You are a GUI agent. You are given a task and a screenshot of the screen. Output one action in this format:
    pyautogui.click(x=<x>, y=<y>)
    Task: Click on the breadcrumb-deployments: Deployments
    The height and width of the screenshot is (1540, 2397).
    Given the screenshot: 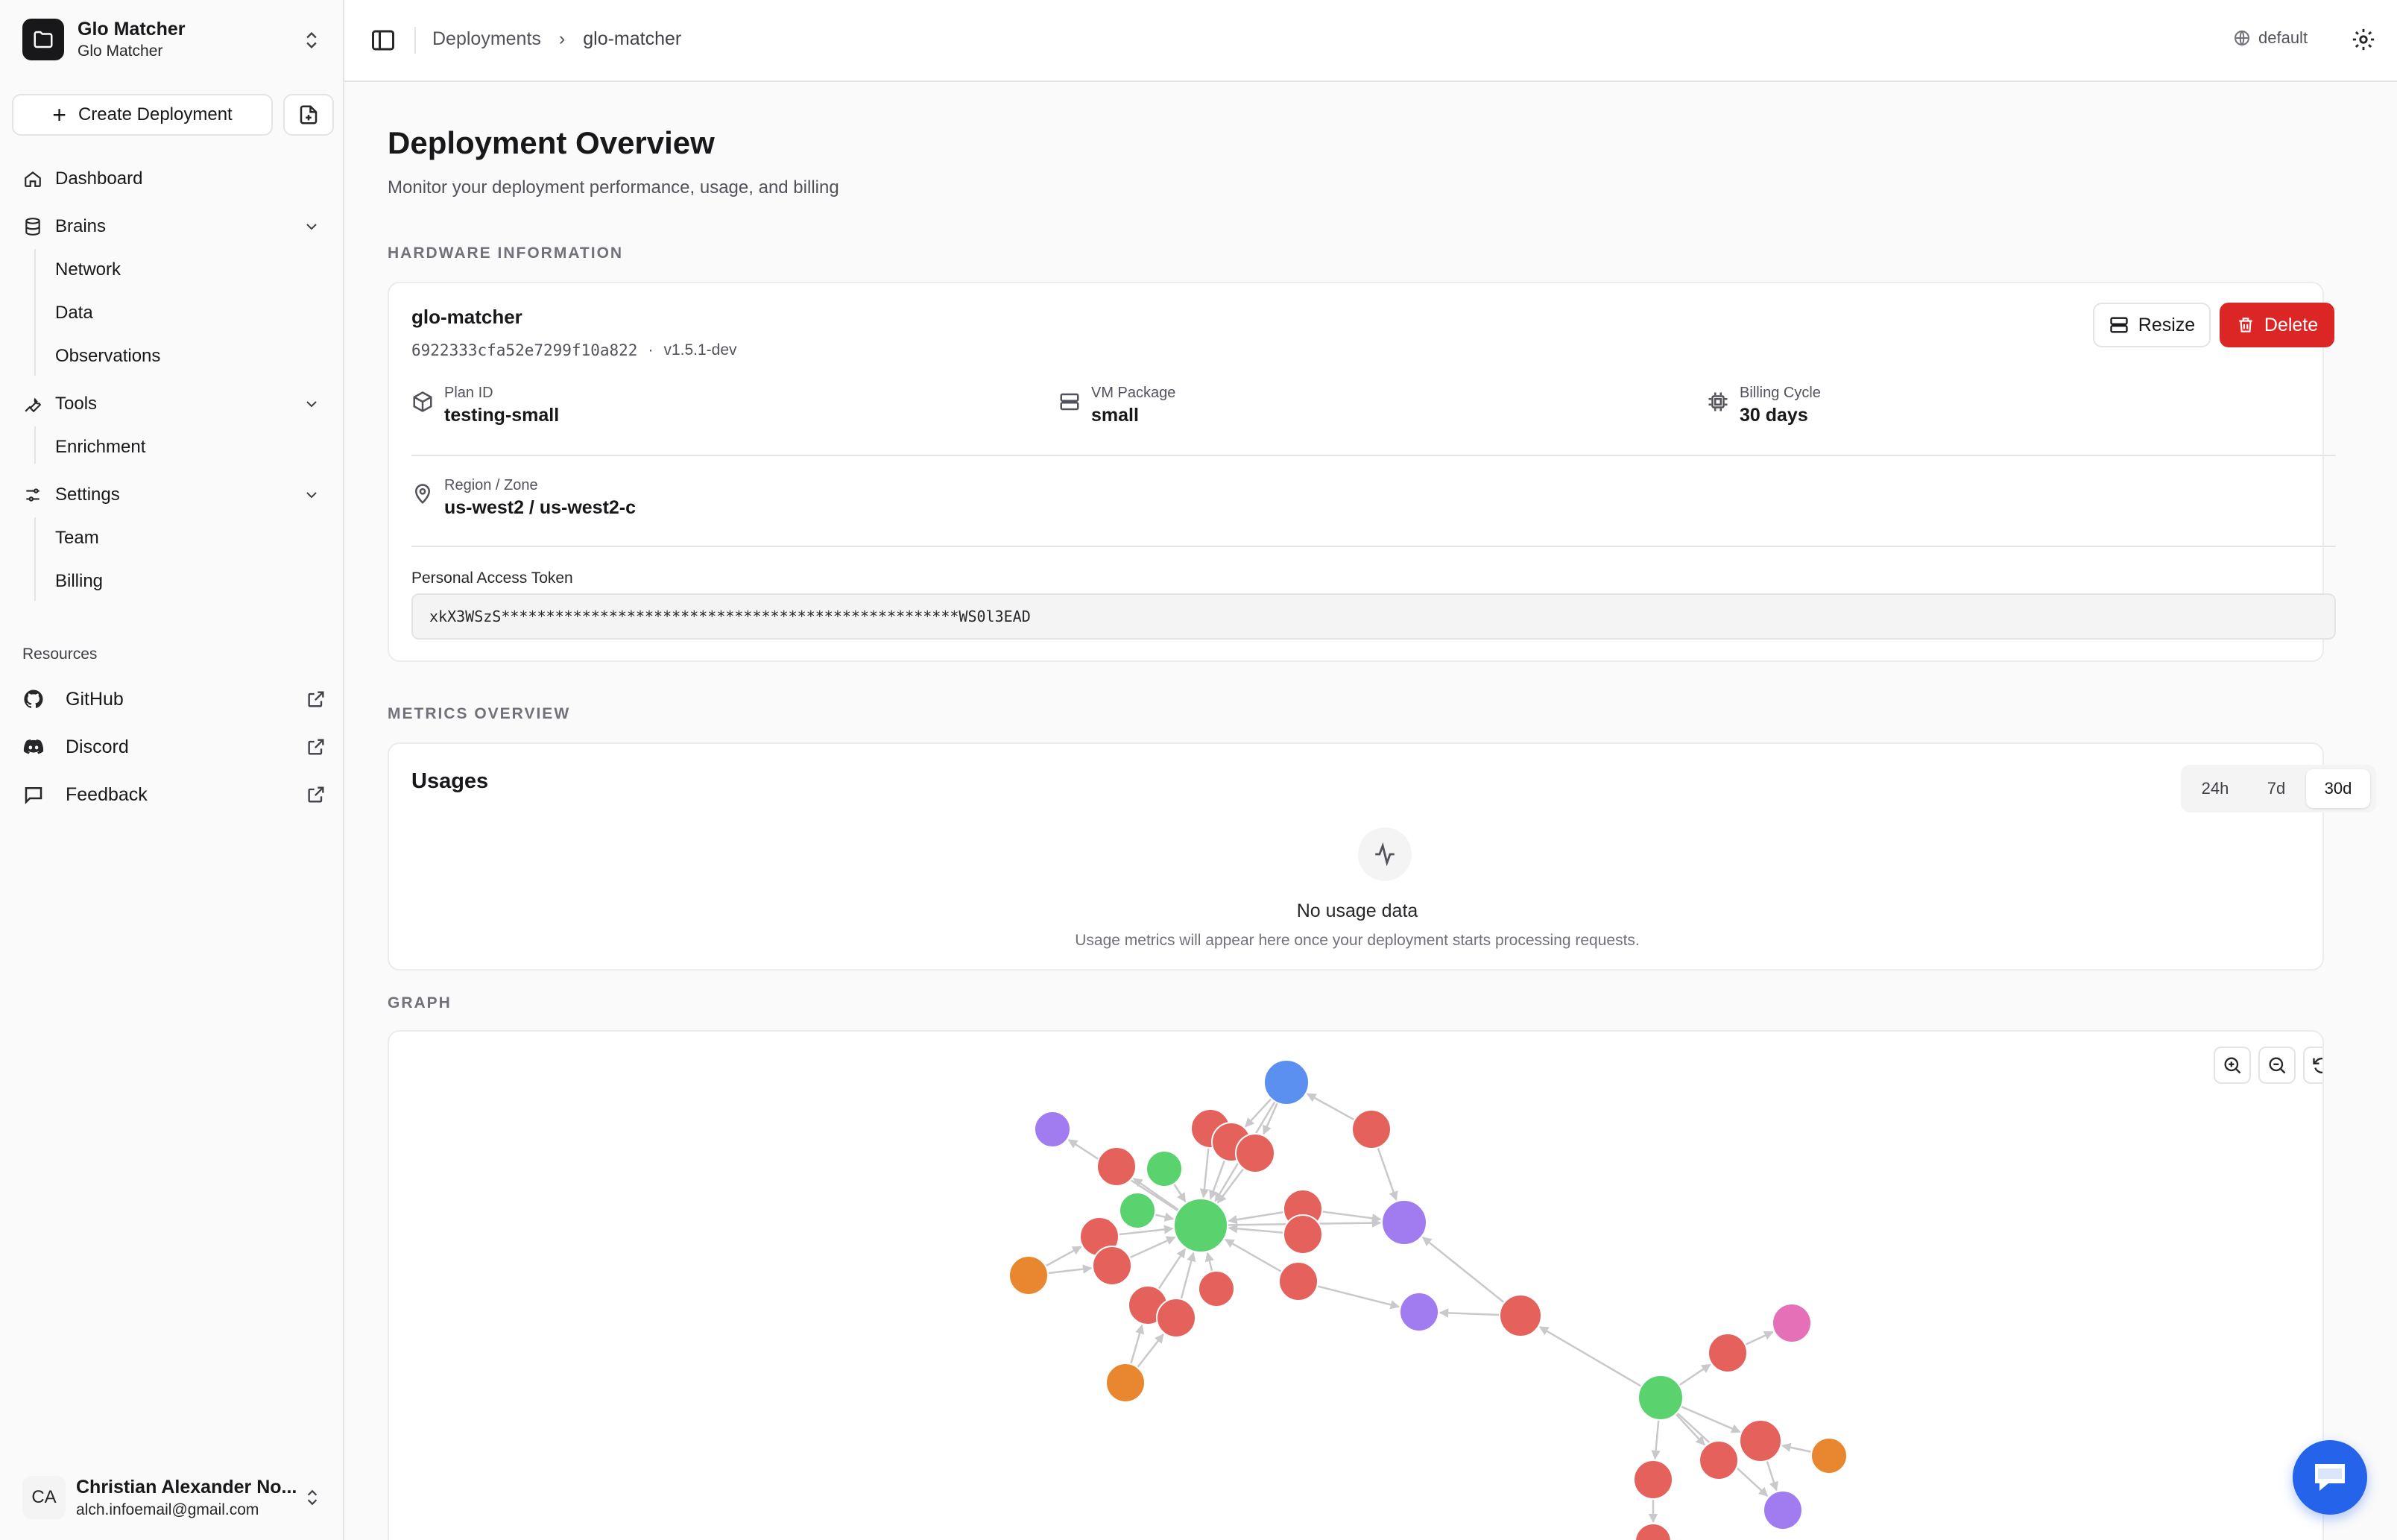 What is the action you would take?
    pyautogui.click(x=487, y=38)
    